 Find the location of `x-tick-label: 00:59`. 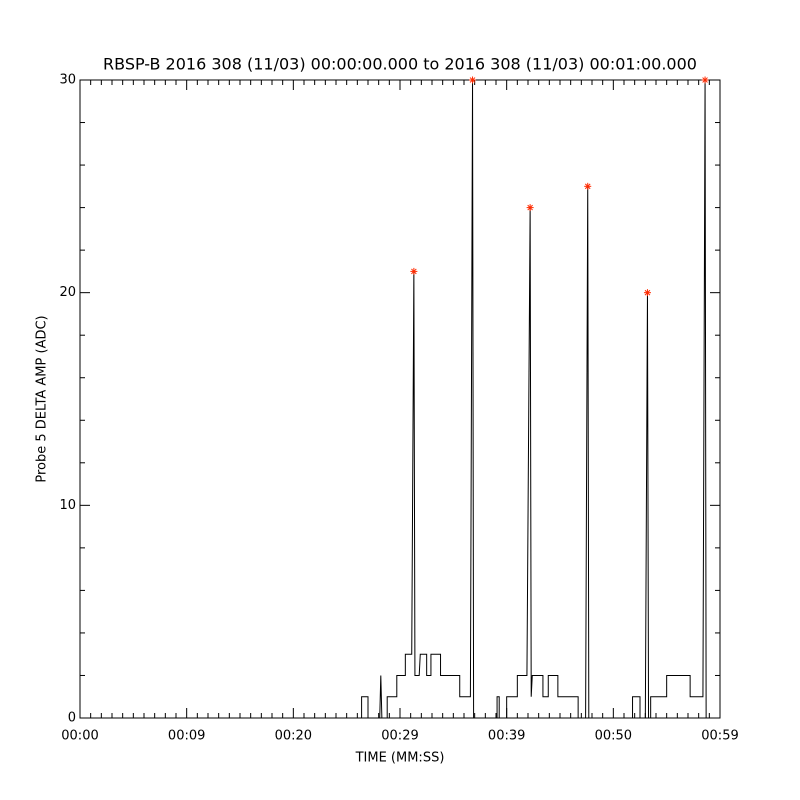

x-tick-label: 00:59 is located at coordinates (719, 736).